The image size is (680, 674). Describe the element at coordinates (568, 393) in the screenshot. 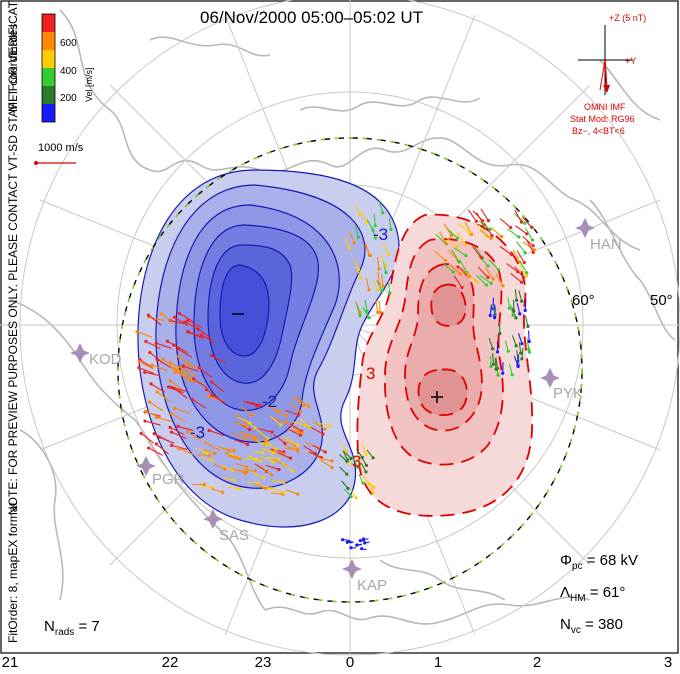

I see `station-label-pyk: PYK` at that location.